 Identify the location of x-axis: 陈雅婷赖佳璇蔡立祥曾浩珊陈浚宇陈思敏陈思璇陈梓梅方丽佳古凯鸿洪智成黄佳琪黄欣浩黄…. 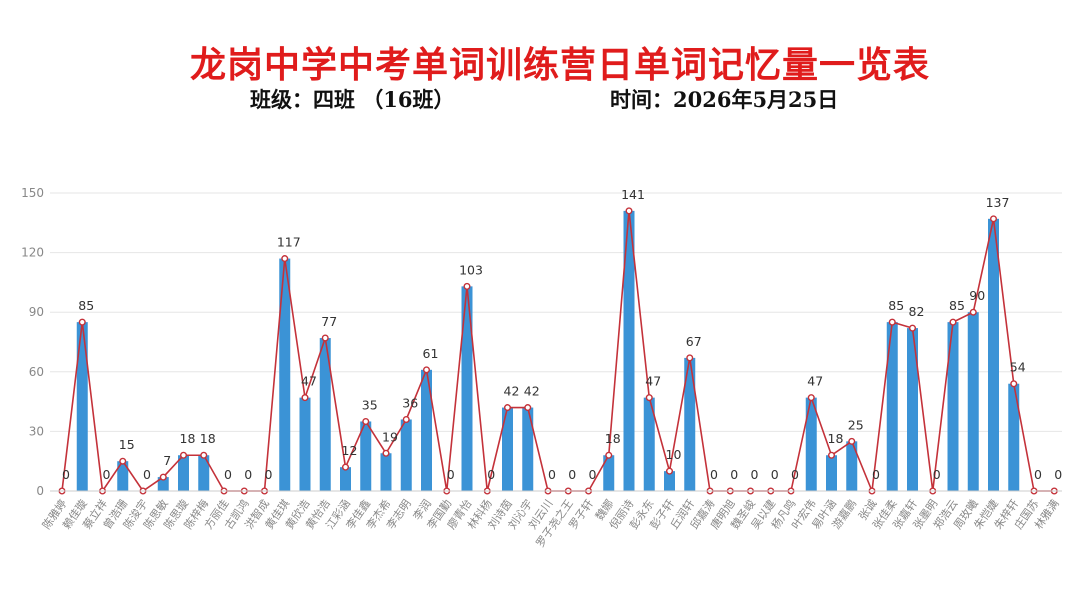
(550, 520).